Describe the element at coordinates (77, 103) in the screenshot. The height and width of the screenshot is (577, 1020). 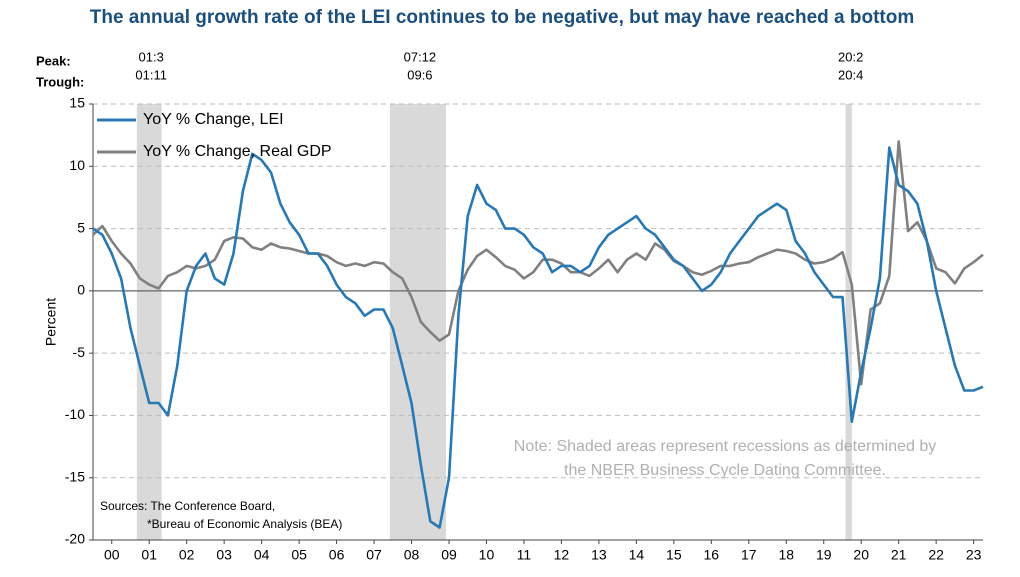
I see `y-tick-label: 15` at that location.